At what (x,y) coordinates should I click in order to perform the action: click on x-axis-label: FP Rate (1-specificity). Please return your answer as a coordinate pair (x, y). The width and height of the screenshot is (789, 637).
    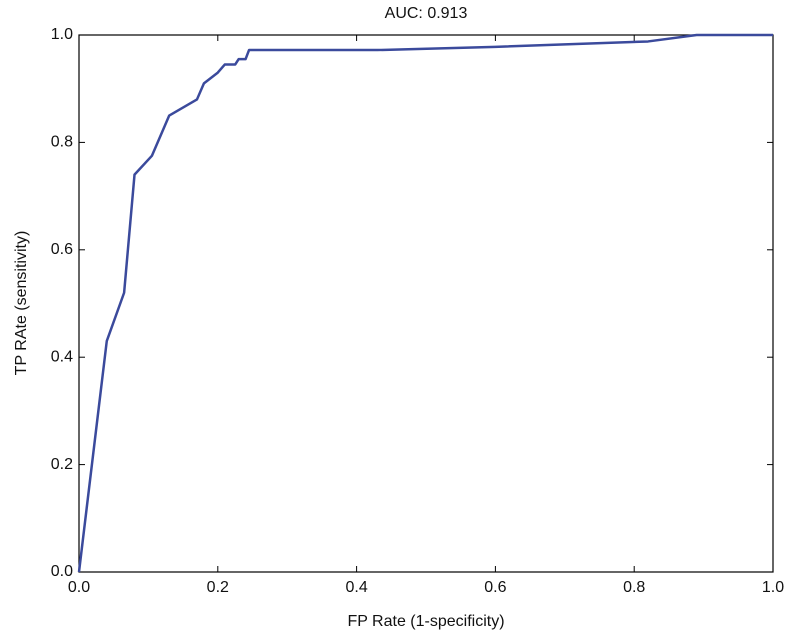
    Looking at the image, I should click on (425, 621).